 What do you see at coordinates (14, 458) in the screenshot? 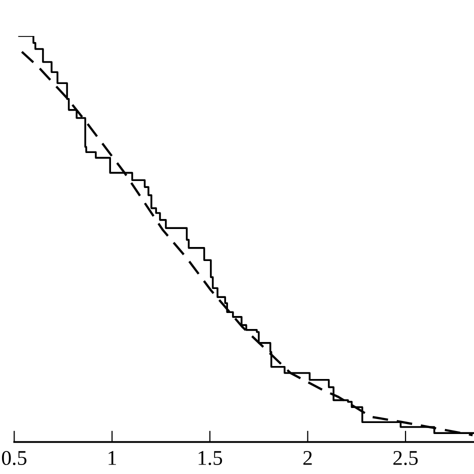
I see `x-tick-label: 0.5` at bounding box center [14, 458].